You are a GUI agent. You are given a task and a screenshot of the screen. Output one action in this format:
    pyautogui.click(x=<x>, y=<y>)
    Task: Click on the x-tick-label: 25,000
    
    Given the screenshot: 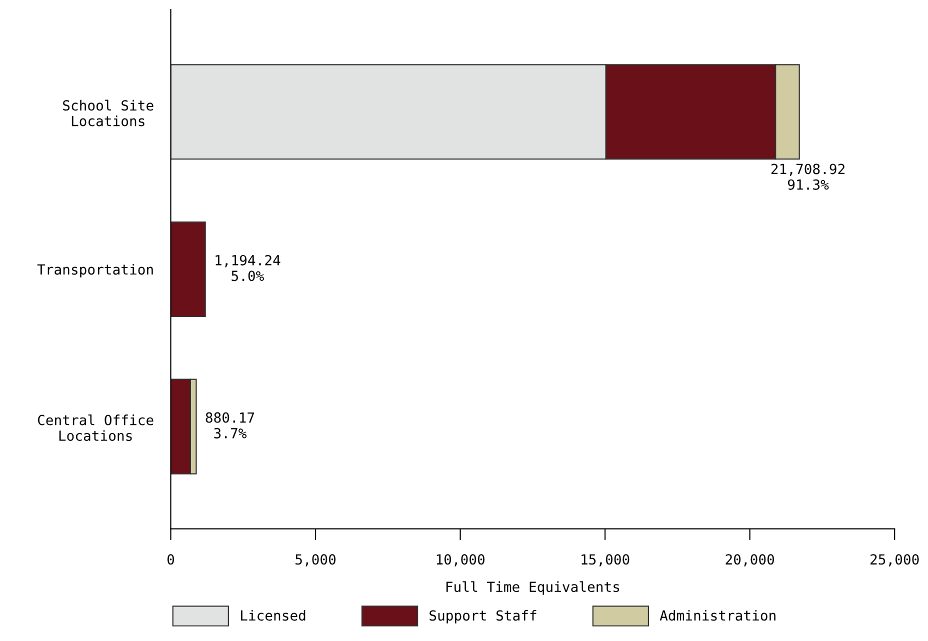 What is the action you would take?
    pyautogui.click(x=894, y=560)
    